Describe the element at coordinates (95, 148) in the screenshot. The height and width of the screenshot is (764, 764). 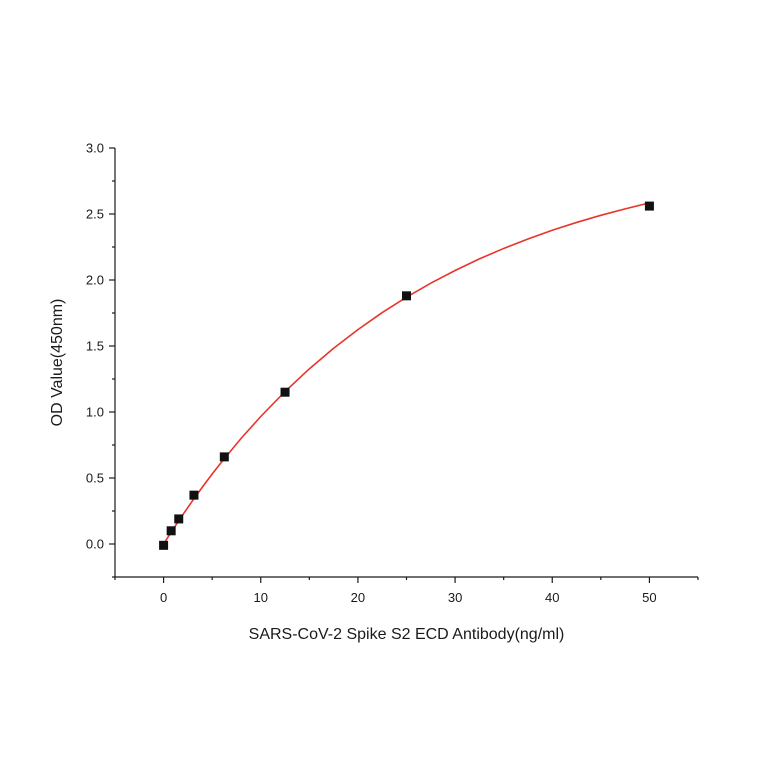
I see `y-tick-label: 3.0` at that location.